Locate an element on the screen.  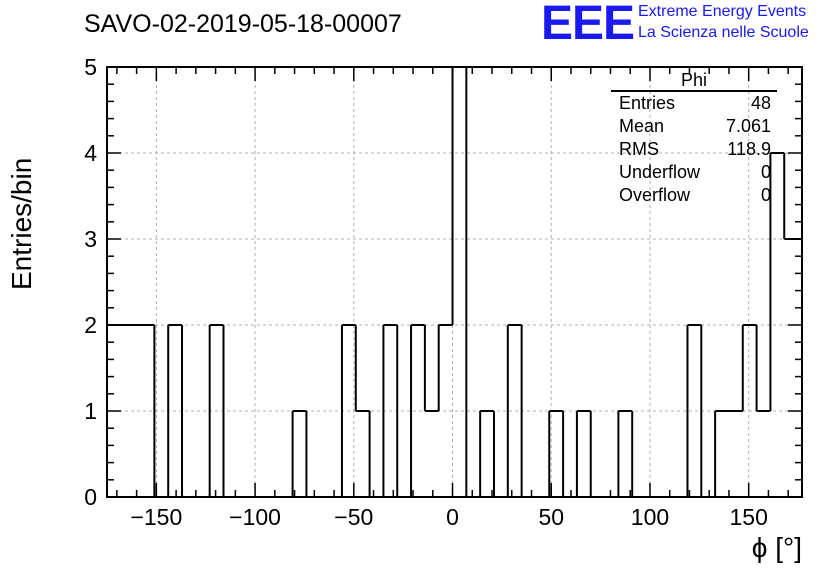
stats-label: RMS is located at coordinates (639, 149).